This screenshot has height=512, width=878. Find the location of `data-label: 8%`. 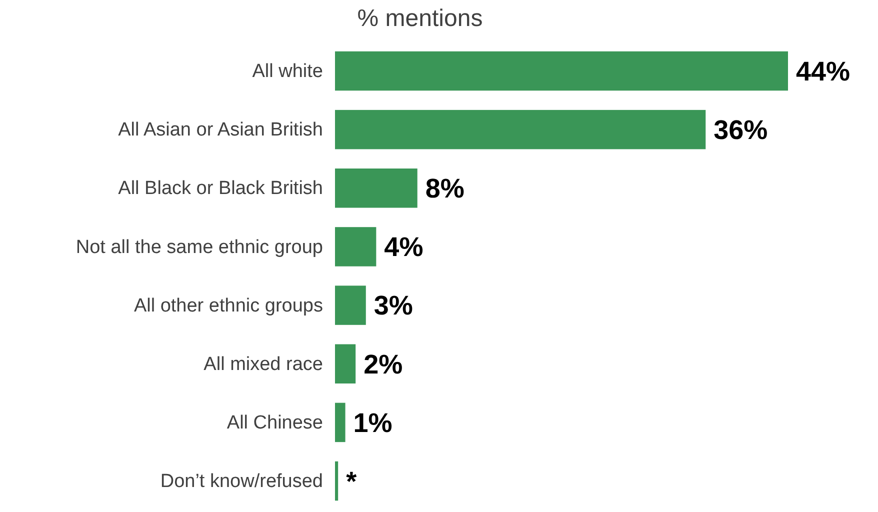

data-label: 8% is located at coordinates (444, 189).